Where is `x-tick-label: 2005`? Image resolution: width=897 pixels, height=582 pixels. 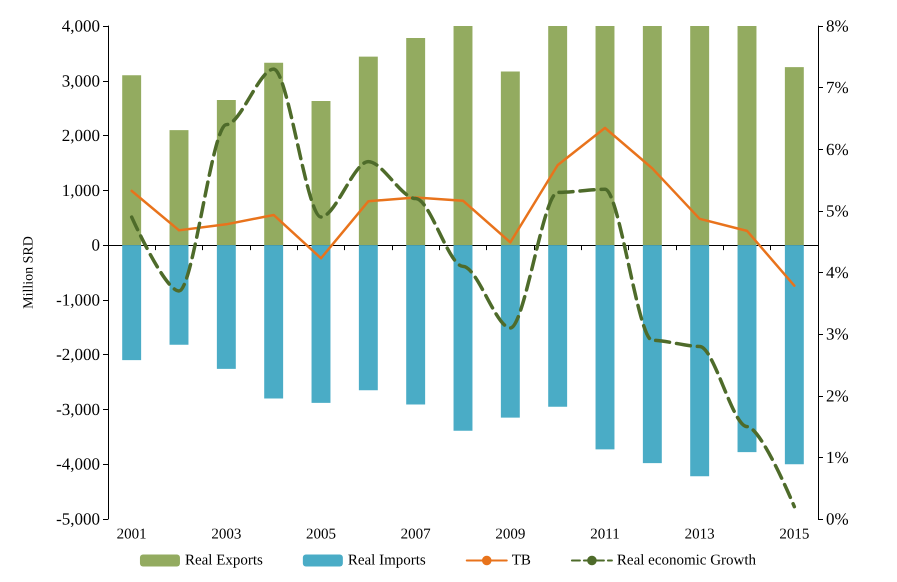
x-tick-label: 2005 is located at coordinates (321, 534).